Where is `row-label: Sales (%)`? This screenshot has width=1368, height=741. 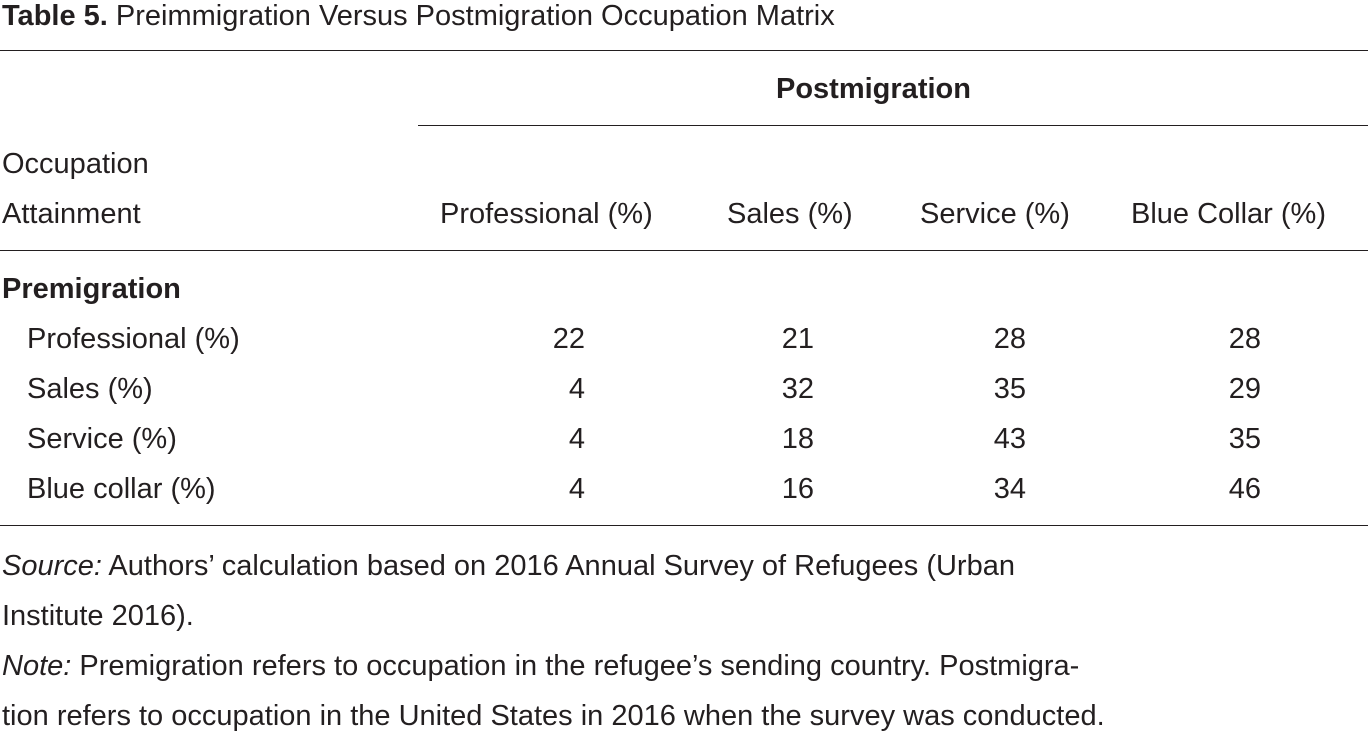 row-label: Sales (%) is located at coordinates (90, 389).